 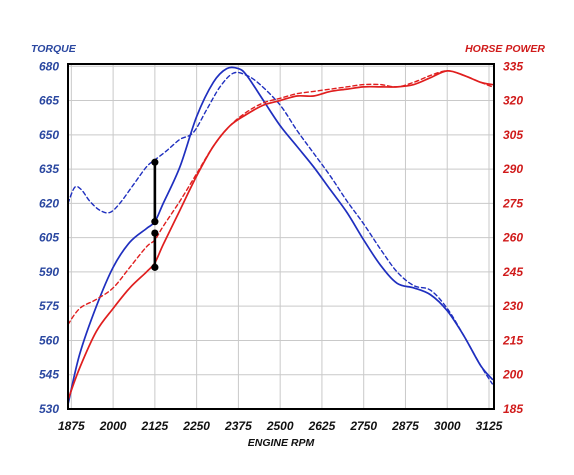 What do you see at coordinates (512, 306) in the screenshot?
I see `right-tick-label-230: 230` at bounding box center [512, 306].